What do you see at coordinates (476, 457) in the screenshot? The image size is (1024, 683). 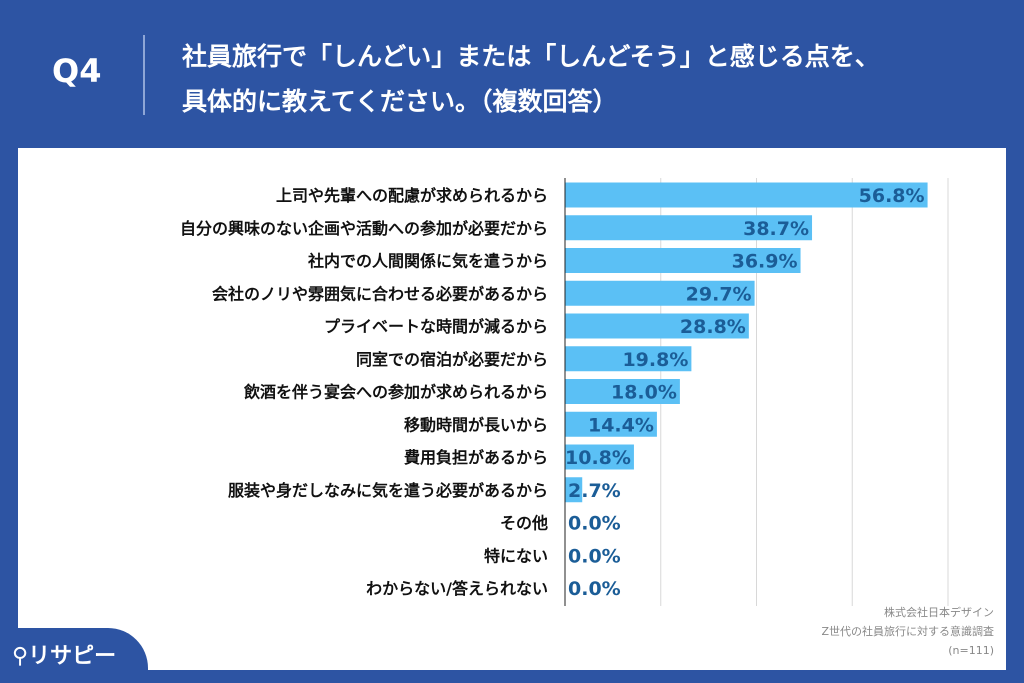 I see `category-label: 費用負担があるから` at bounding box center [476, 457].